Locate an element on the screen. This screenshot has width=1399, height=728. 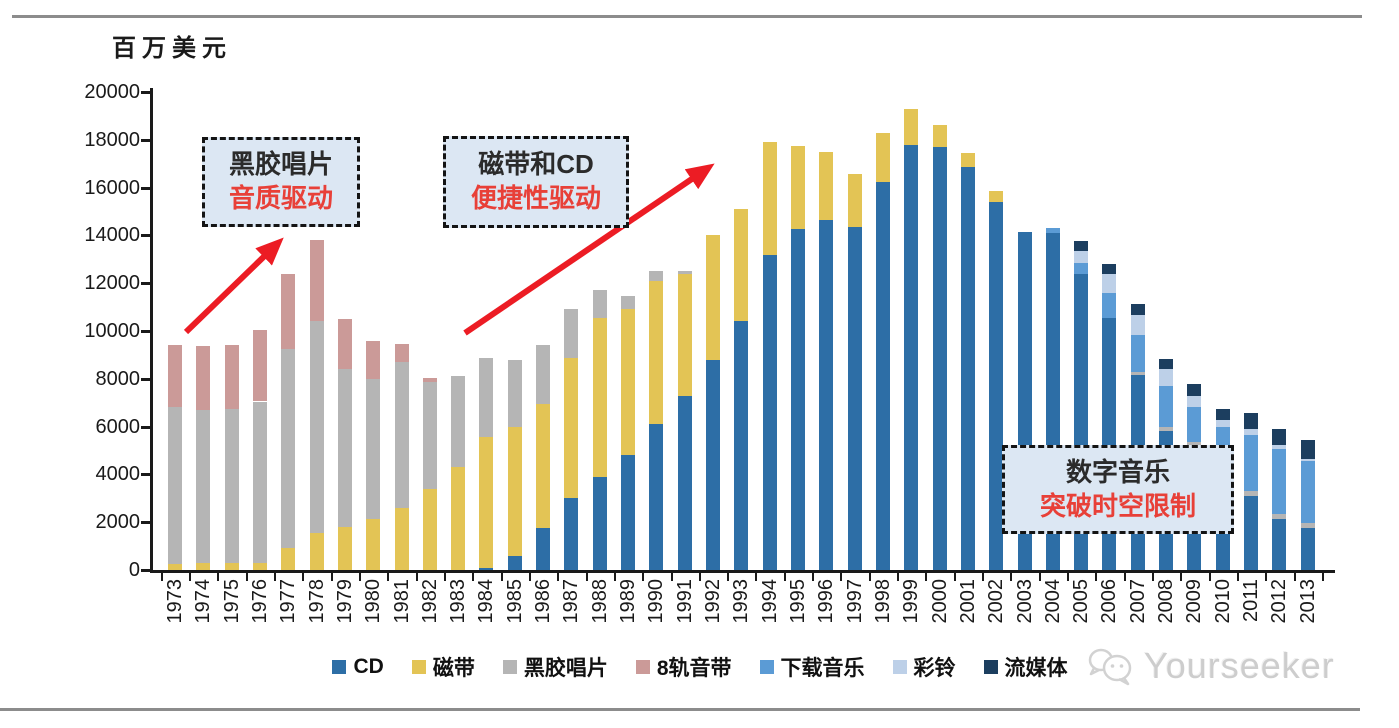
bar-segment-1994-CD is located at coordinates (769, 412).